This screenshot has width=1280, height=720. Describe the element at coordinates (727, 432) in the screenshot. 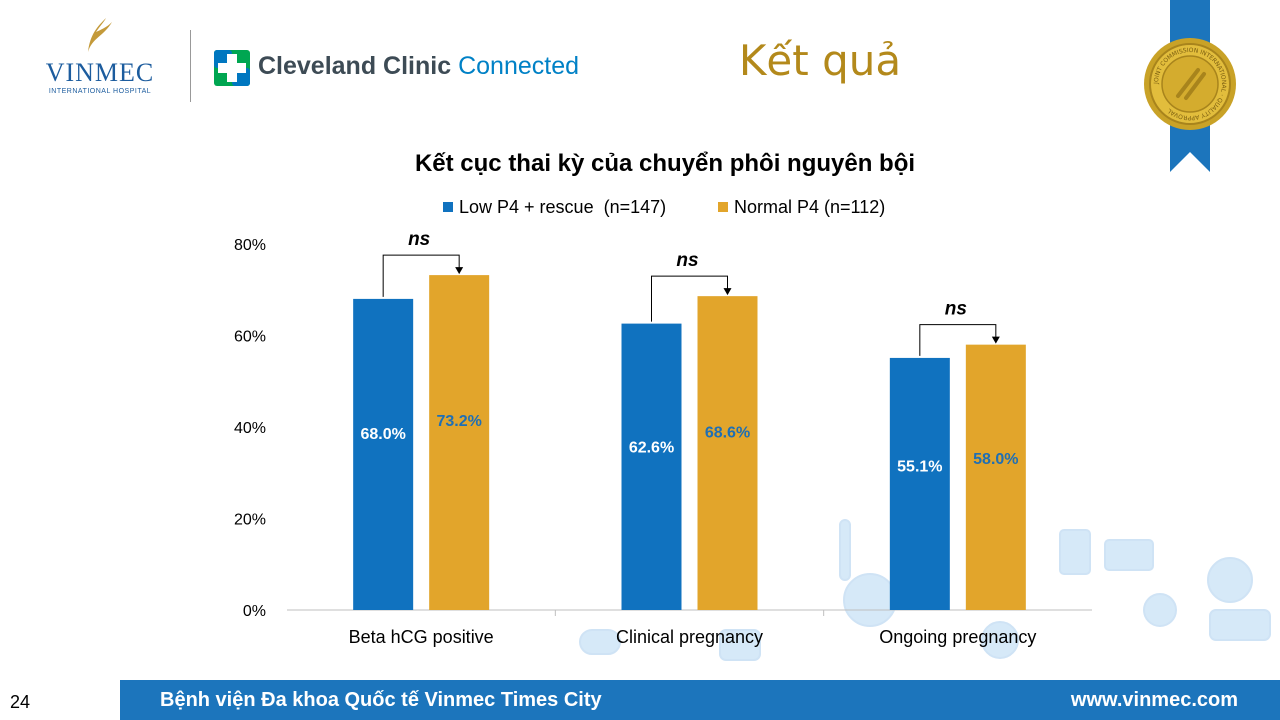

I see `data-label: 68.6%` at that location.